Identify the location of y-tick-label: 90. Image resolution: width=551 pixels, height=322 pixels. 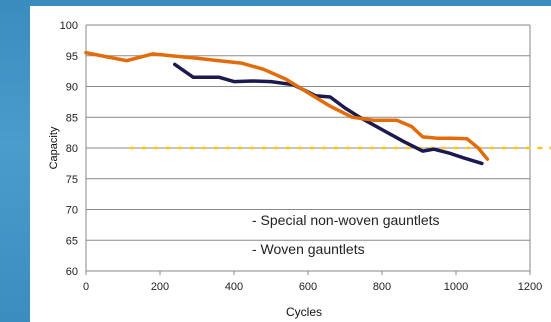
(72, 88).